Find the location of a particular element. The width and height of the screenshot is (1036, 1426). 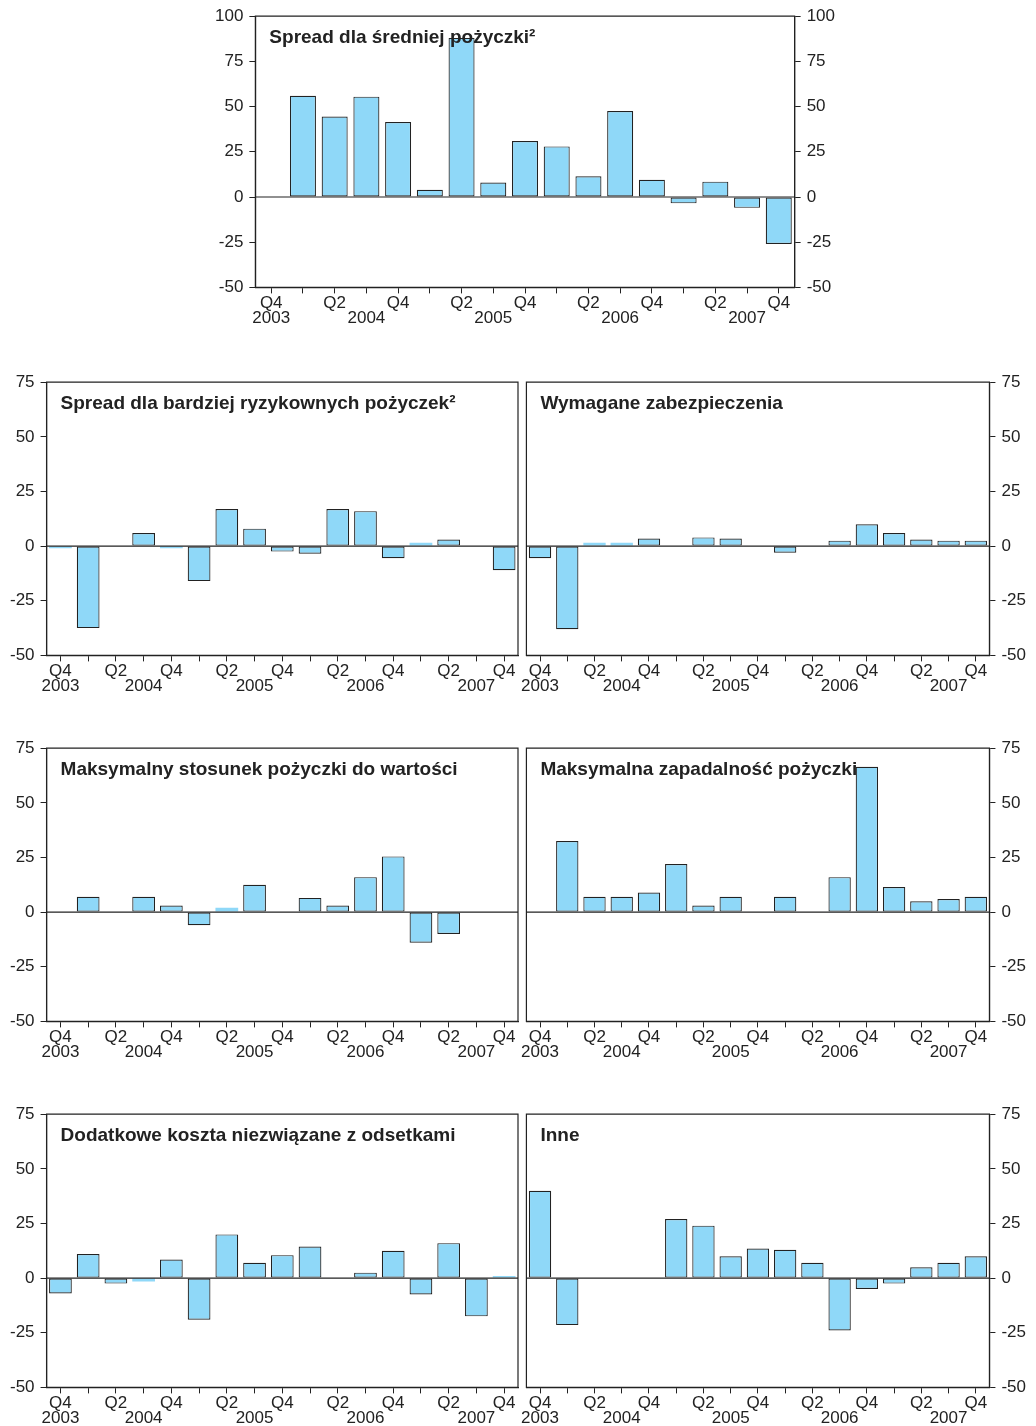

x-tick-label: 2005 is located at coordinates (493, 318).